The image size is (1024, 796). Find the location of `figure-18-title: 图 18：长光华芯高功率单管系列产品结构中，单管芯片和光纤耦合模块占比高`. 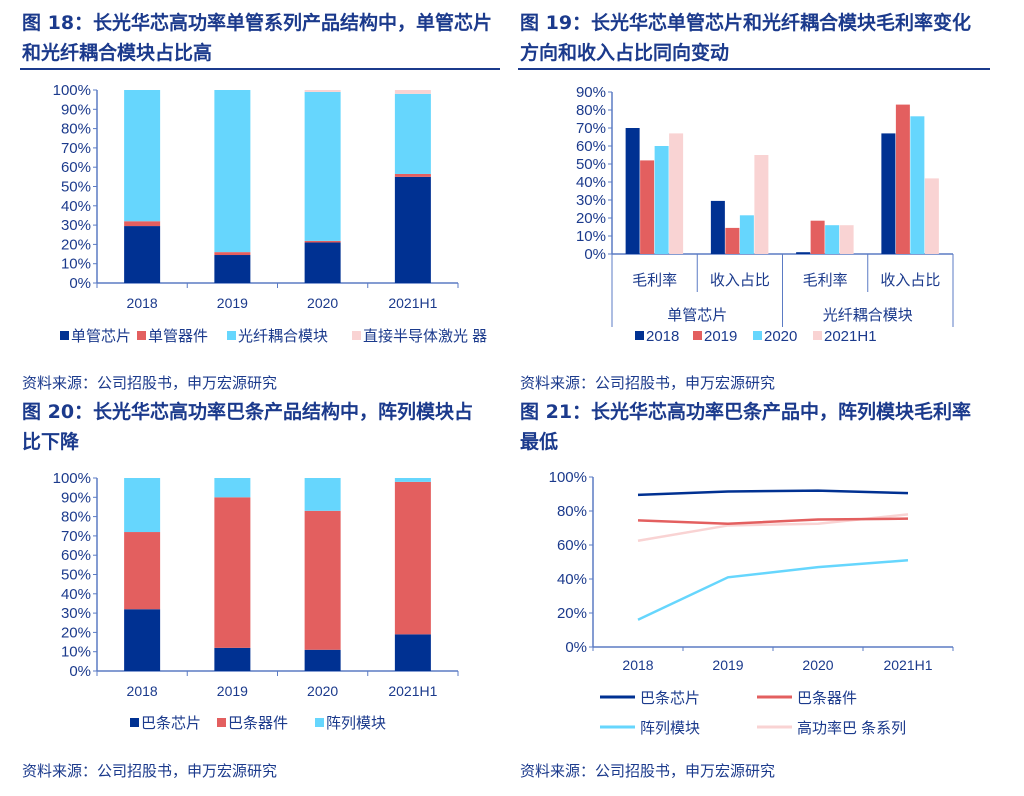

figure-18-title: 图 18：长光华芯高功率单管系列产品结构中，单管芯片和光纤耦合模块占比高 is located at coordinates (257, 38).